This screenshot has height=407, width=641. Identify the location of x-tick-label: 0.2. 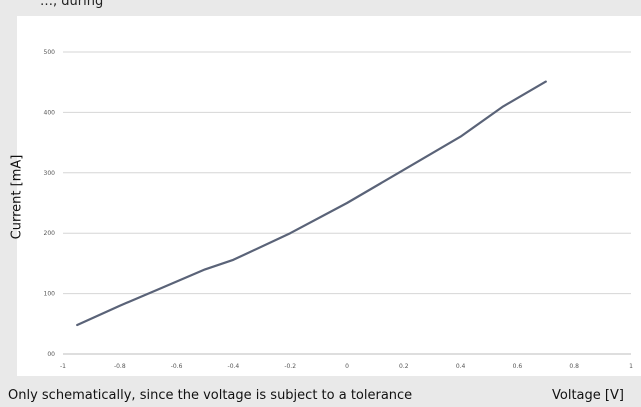
(404, 366).